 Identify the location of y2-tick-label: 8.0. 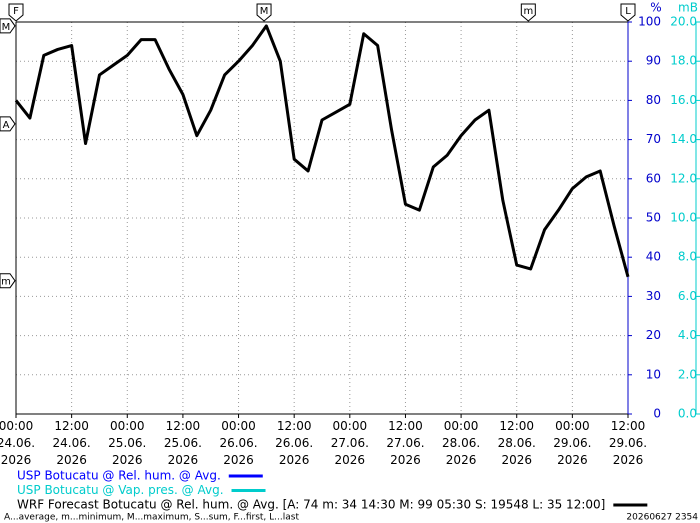
(687, 257).